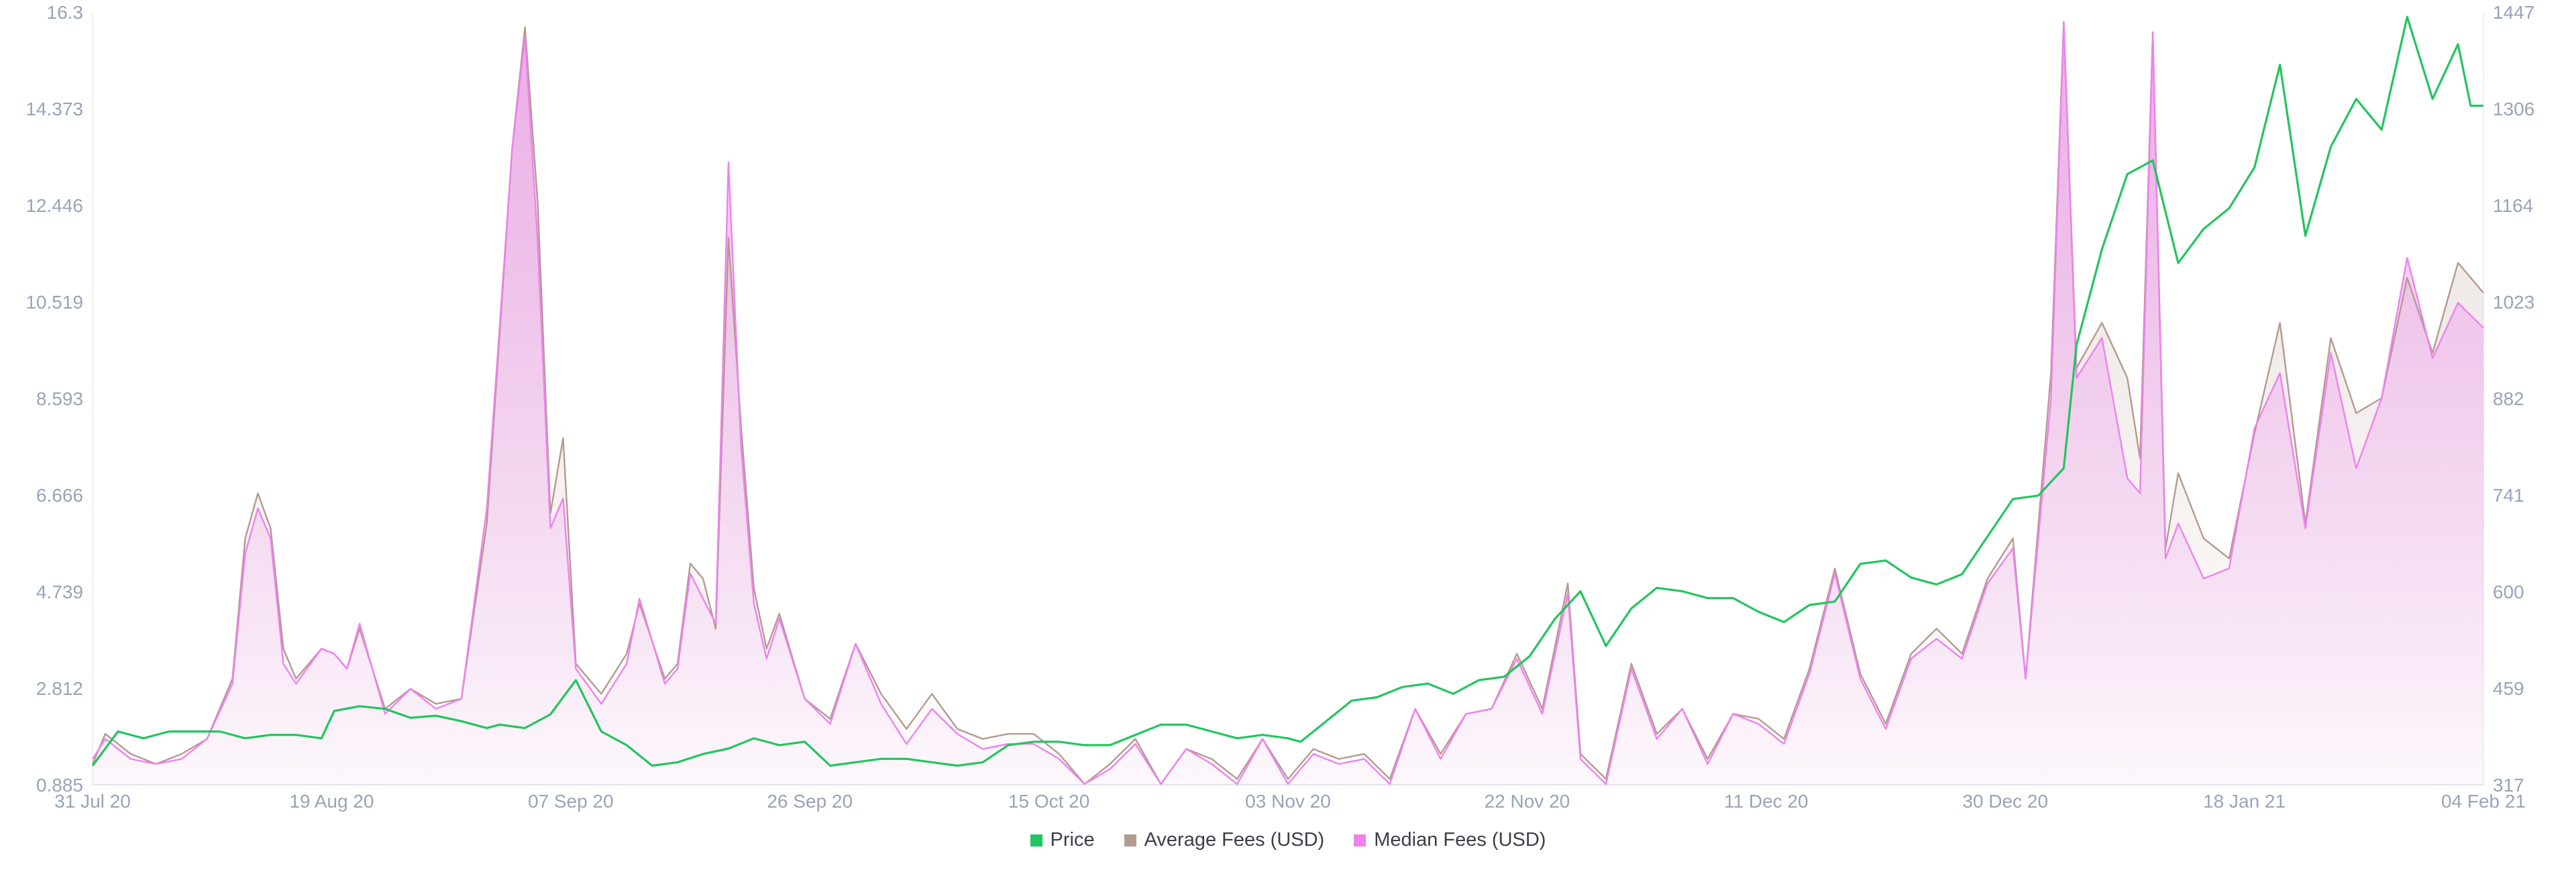  I want to click on legend-item: Median Fees (USD), so click(1450, 840).